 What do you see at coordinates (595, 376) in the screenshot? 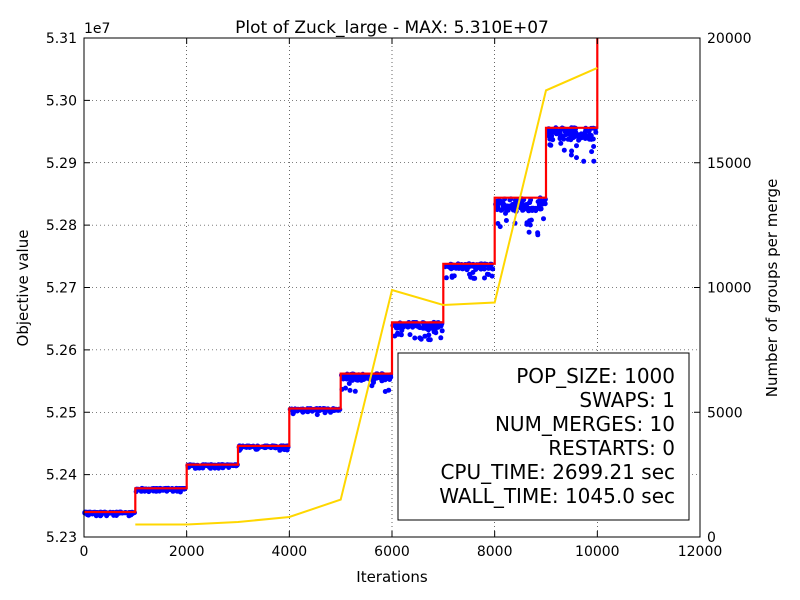
I see `info-line: POP_SIZE: 1000` at bounding box center [595, 376].